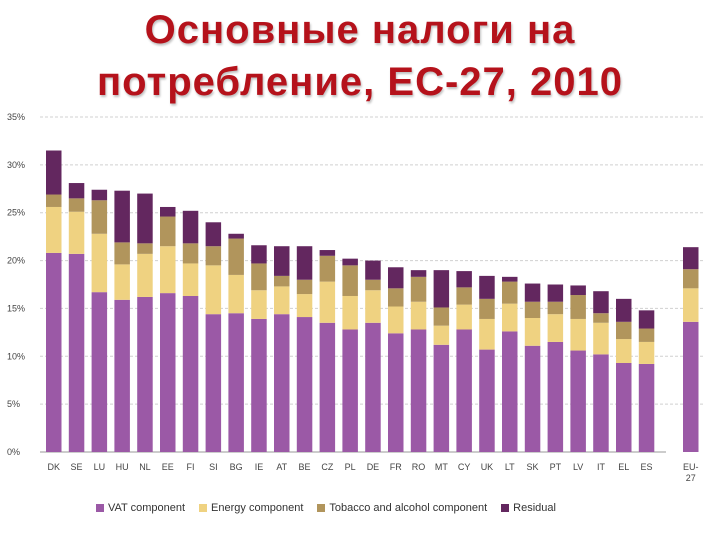 The height and width of the screenshot is (540, 720). What do you see at coordinates (145, 467) in the screenshot?
I see `x-tick-label: NL` at bounding box center [145, 467].